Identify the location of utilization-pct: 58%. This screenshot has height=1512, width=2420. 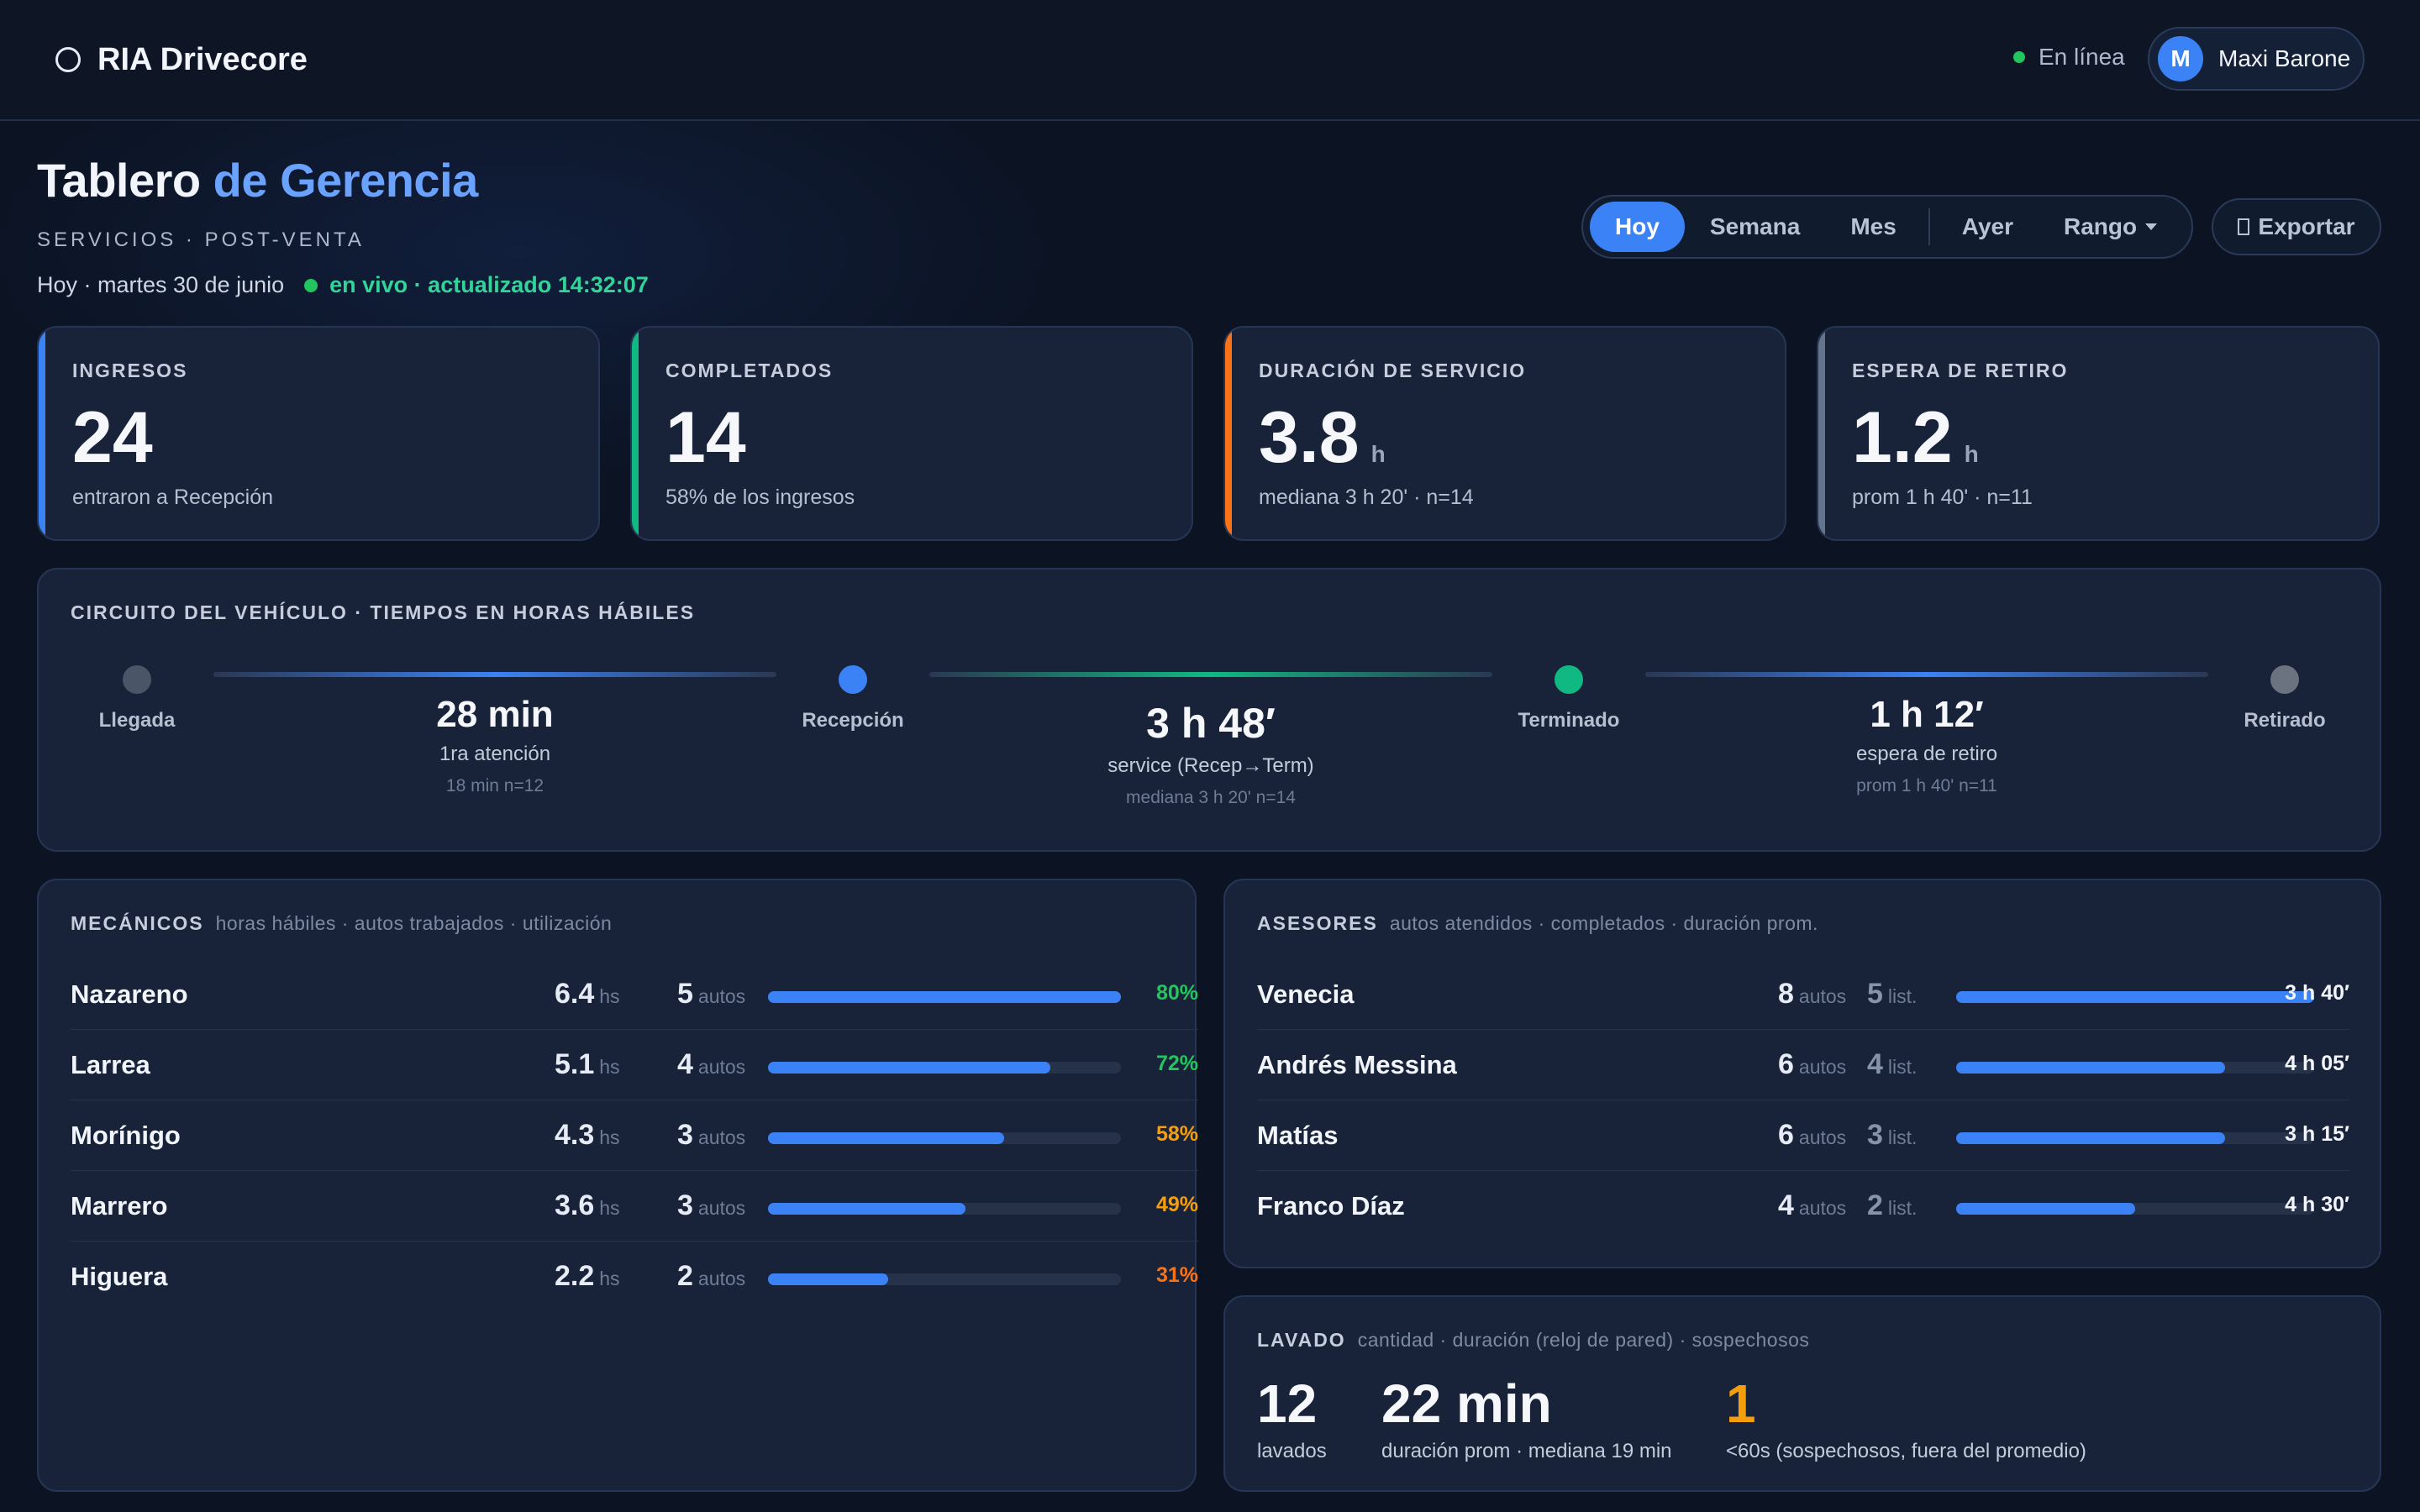
(1176, 1134).